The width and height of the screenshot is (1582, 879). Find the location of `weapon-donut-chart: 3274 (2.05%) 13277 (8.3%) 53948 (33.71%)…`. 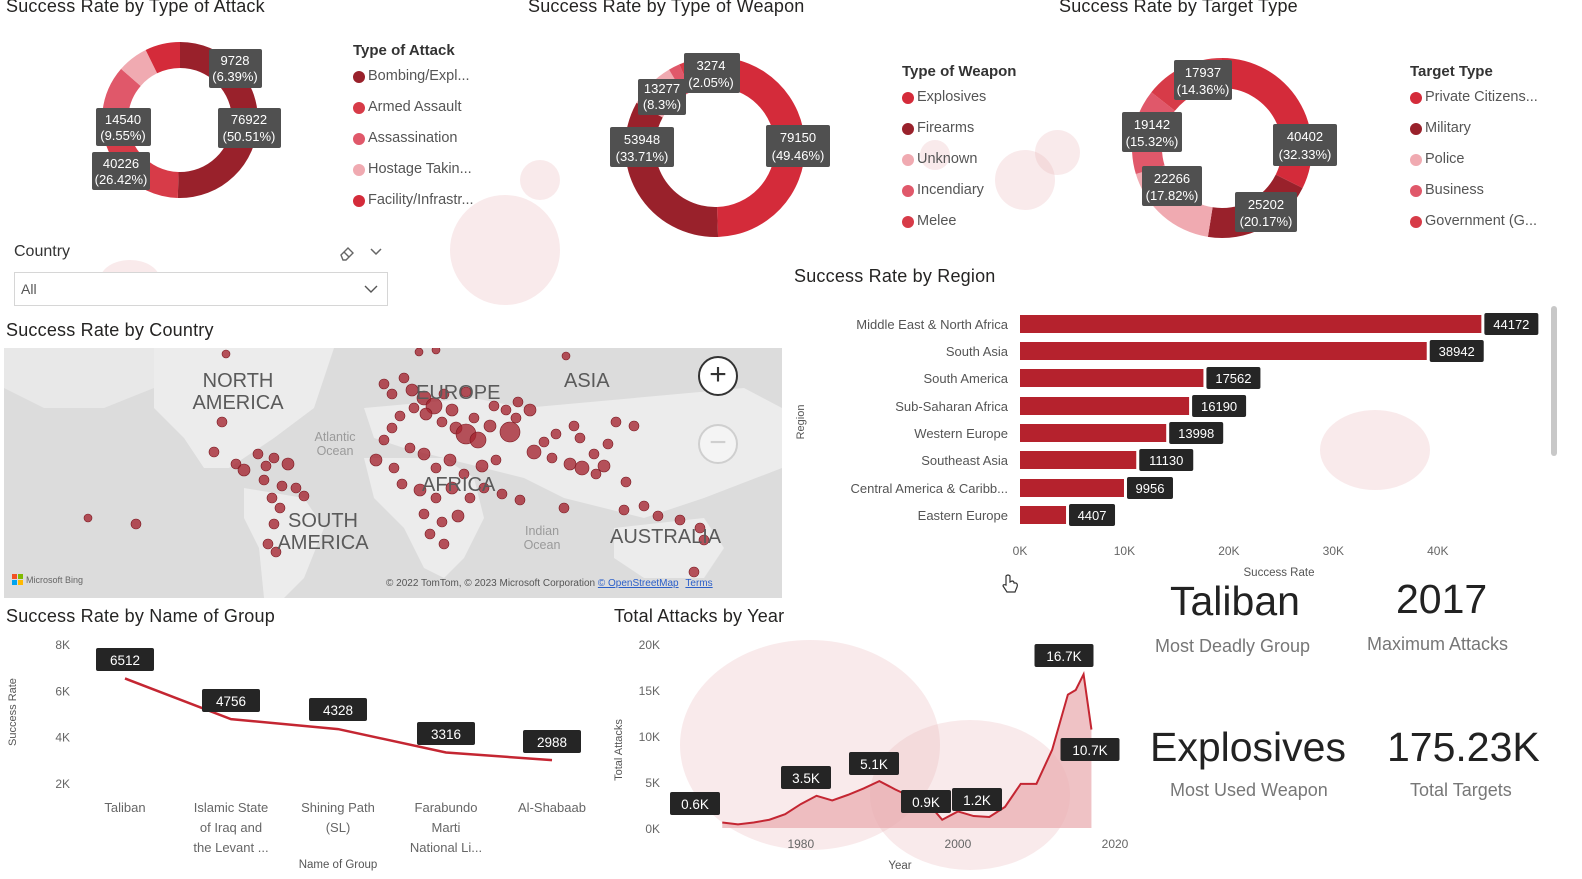

weapon-donut-chart: 3274 (2.05%) 13277 (8.3%) 53948 (33.71%)… is located at coordinates (720, 145).